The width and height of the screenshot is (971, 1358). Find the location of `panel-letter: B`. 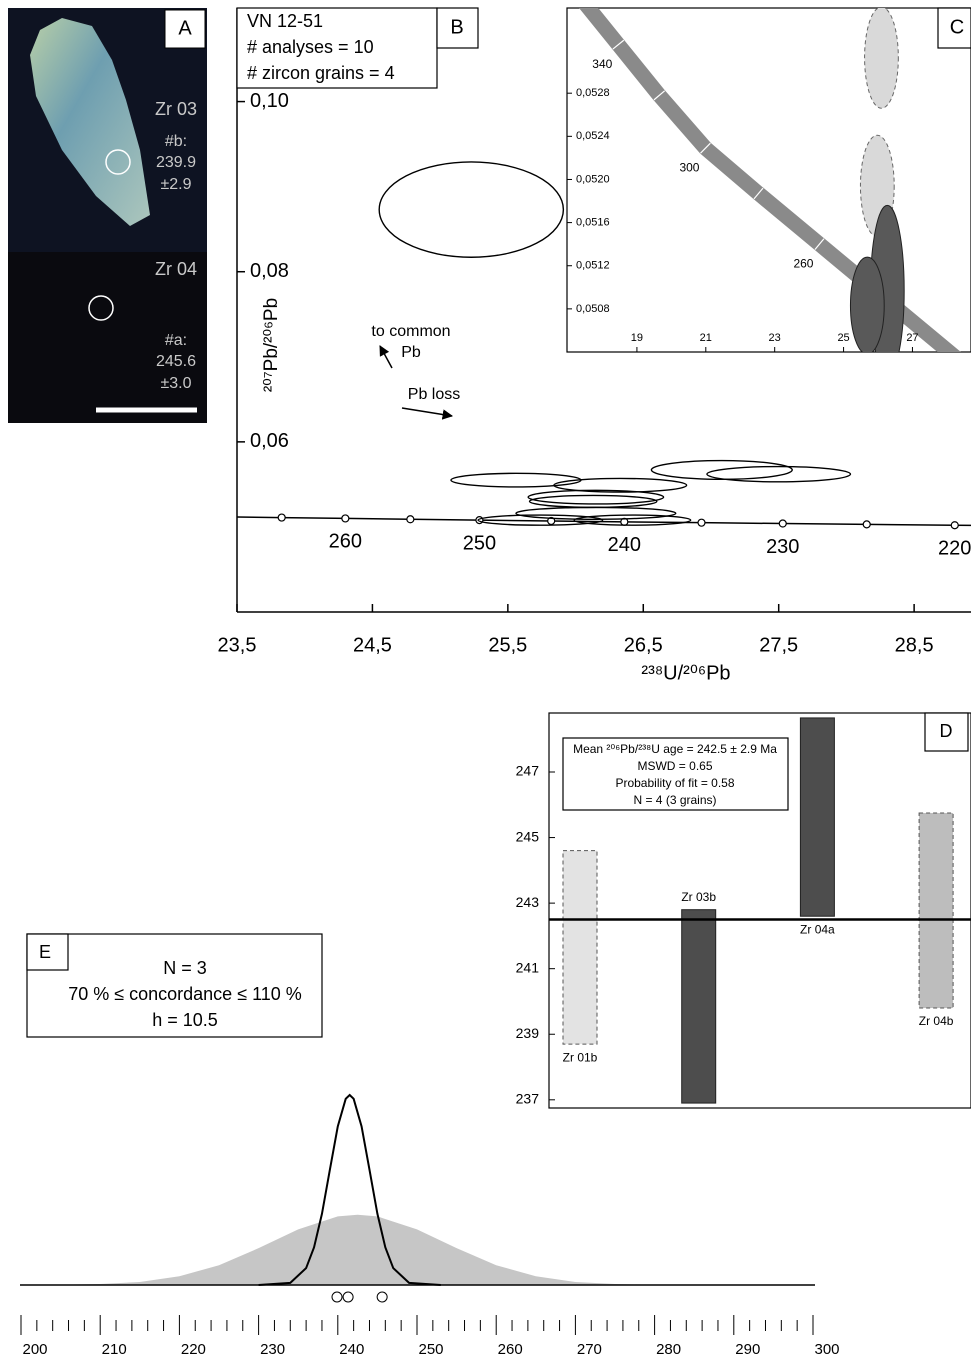

panel-letter: B is located at coordinates (456, 27).